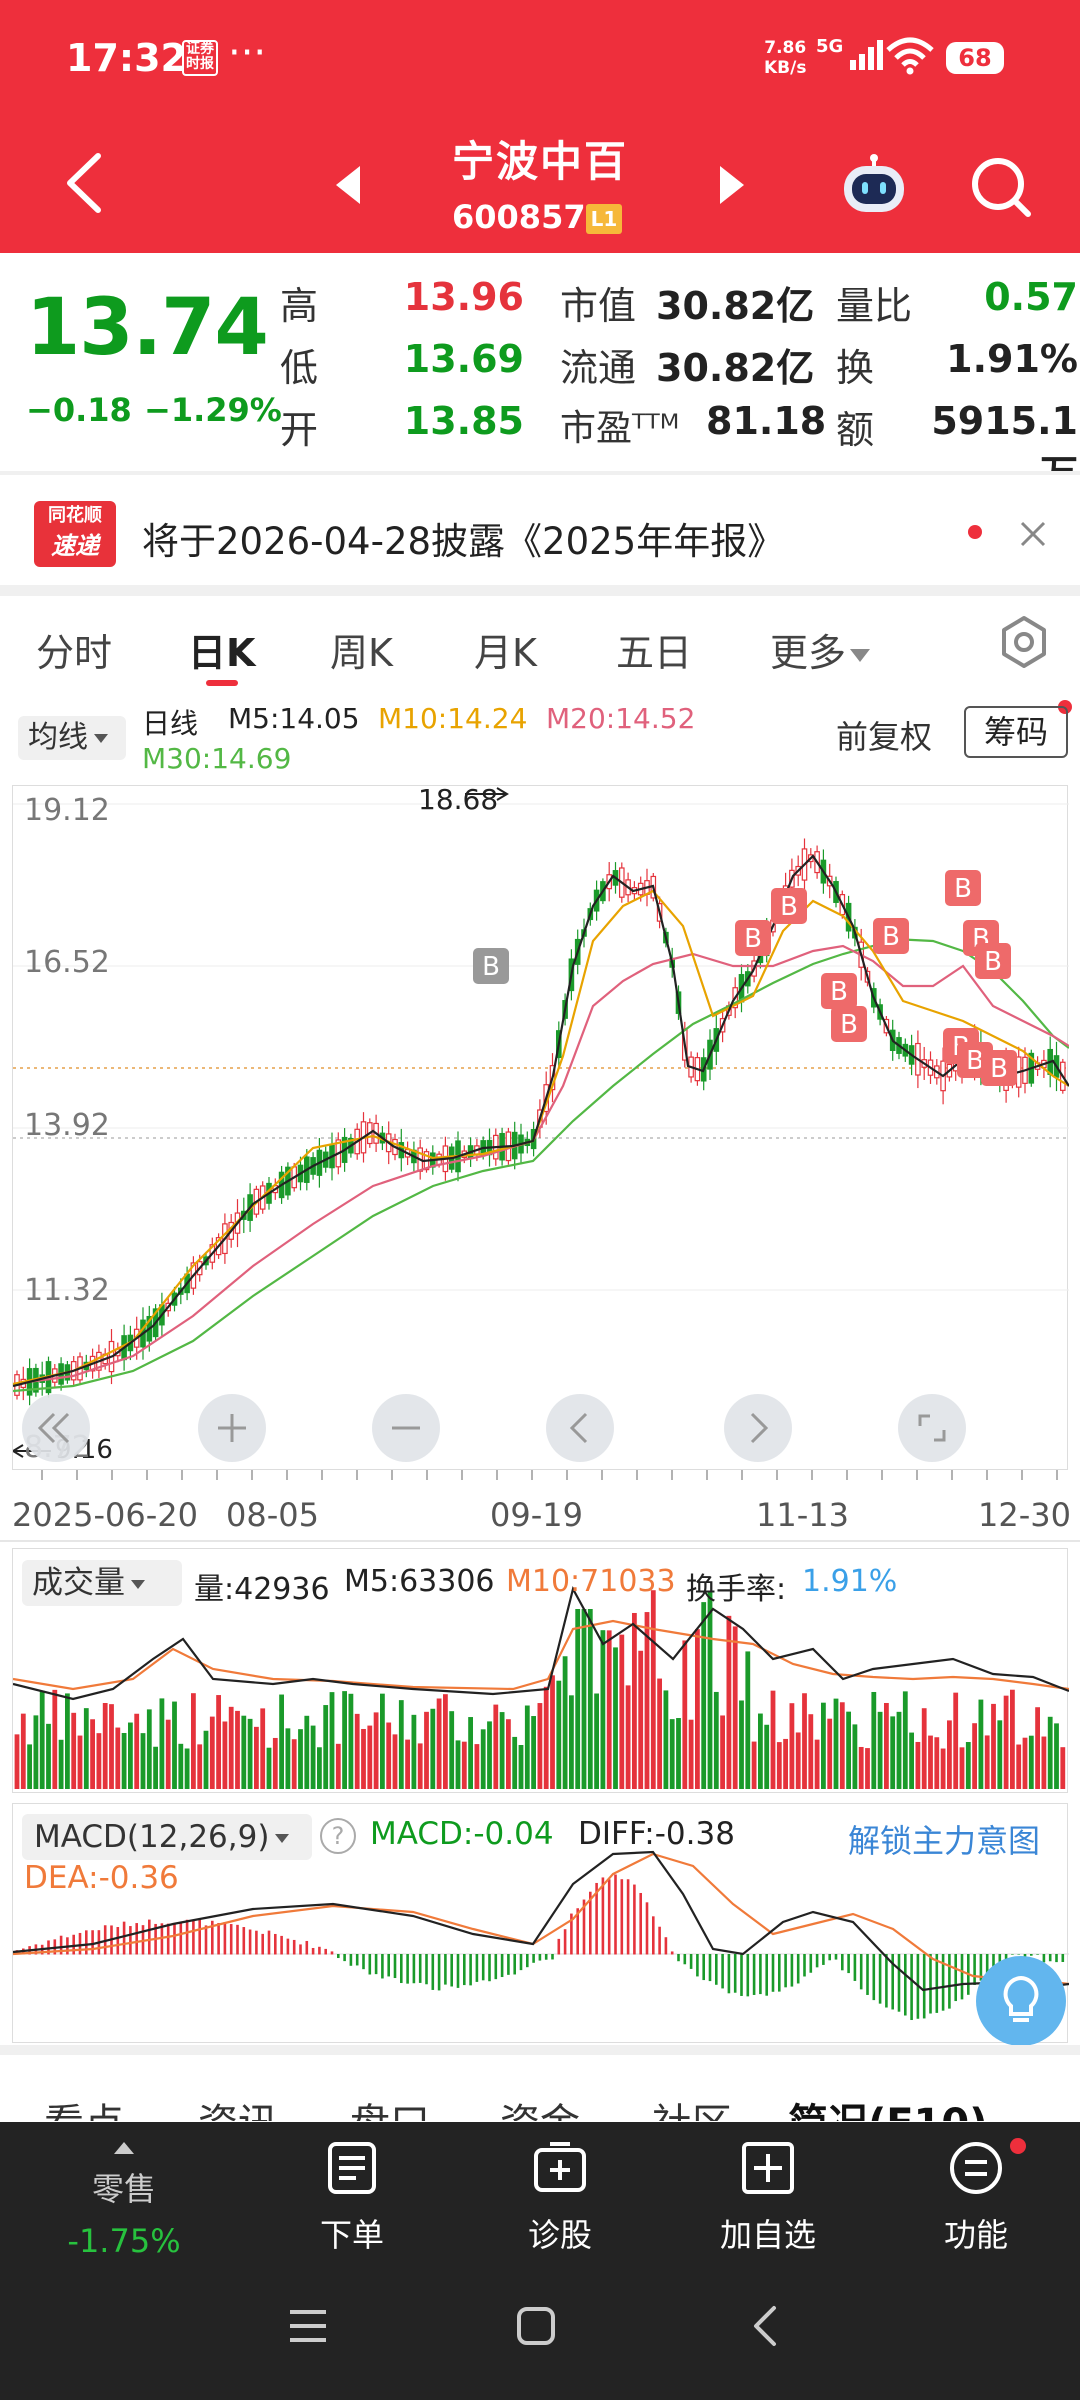  What do you see at coordinates (67, 1290) in the screenshot?
I see `y-tick: 11.32` at bounding box center [67, 1290].